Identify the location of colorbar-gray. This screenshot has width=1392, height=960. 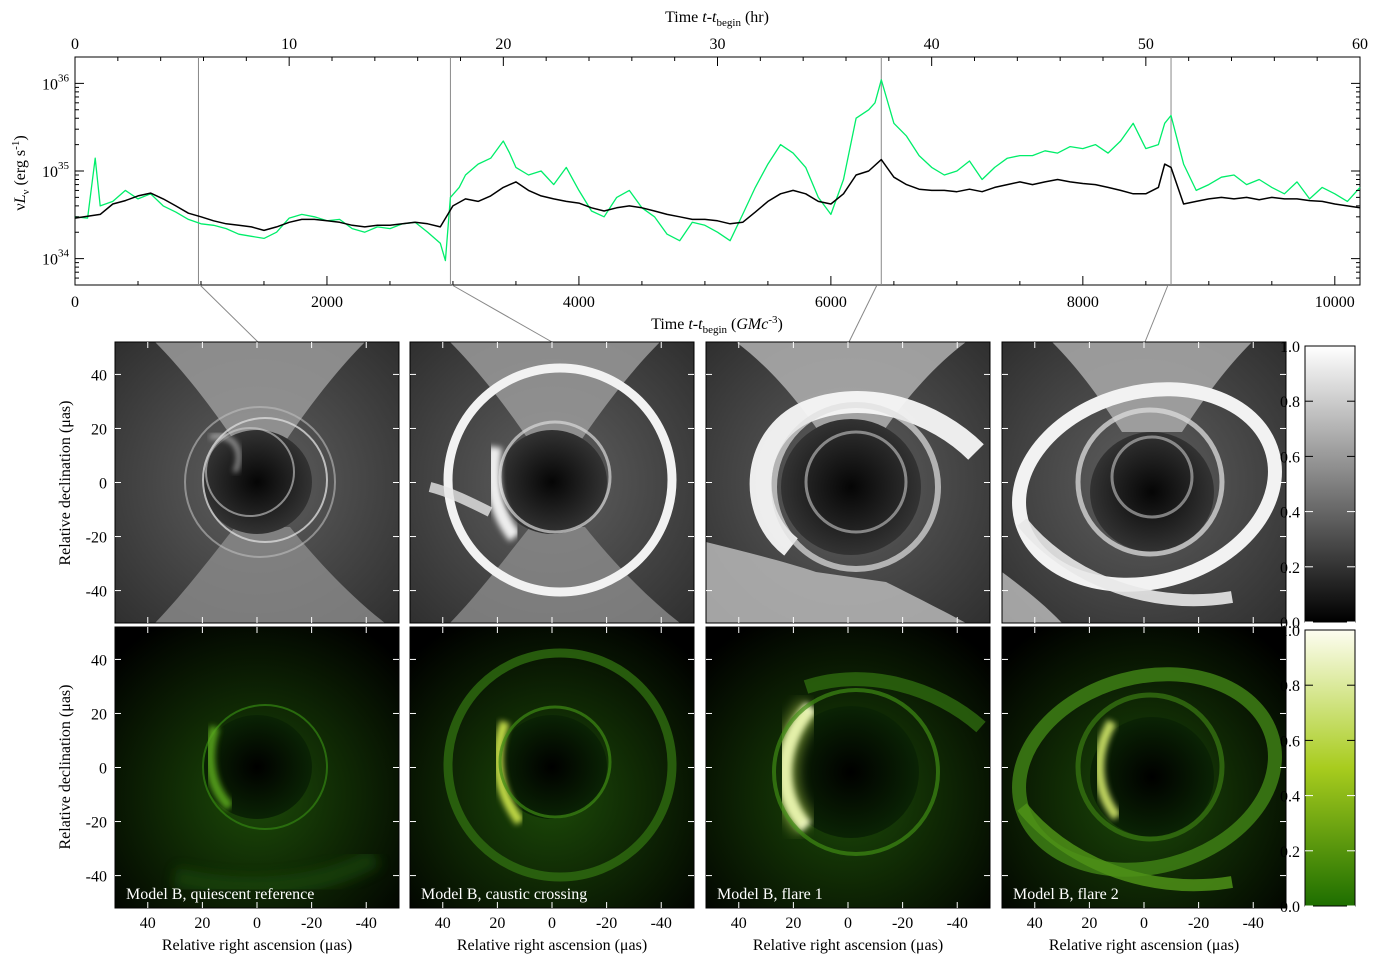
(1330, 484).